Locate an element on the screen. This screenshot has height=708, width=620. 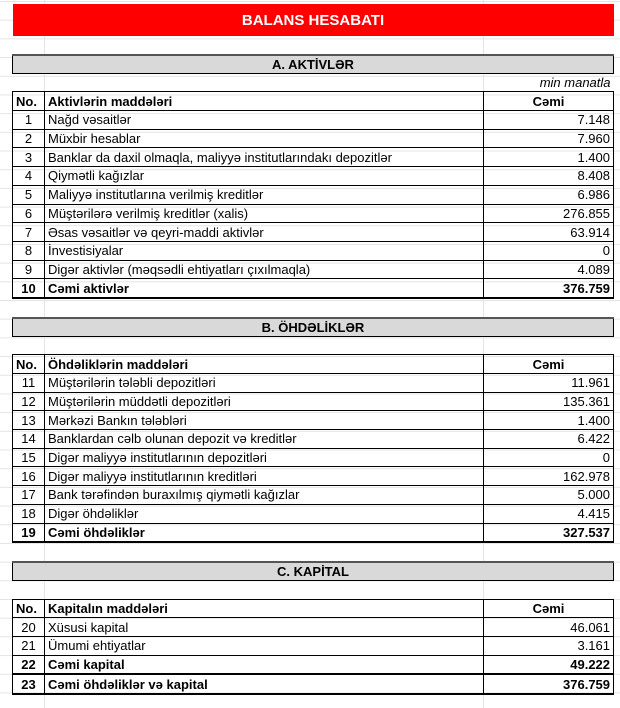
item-name: Qiymətli kağızlar is located at coordinates (264, 176).